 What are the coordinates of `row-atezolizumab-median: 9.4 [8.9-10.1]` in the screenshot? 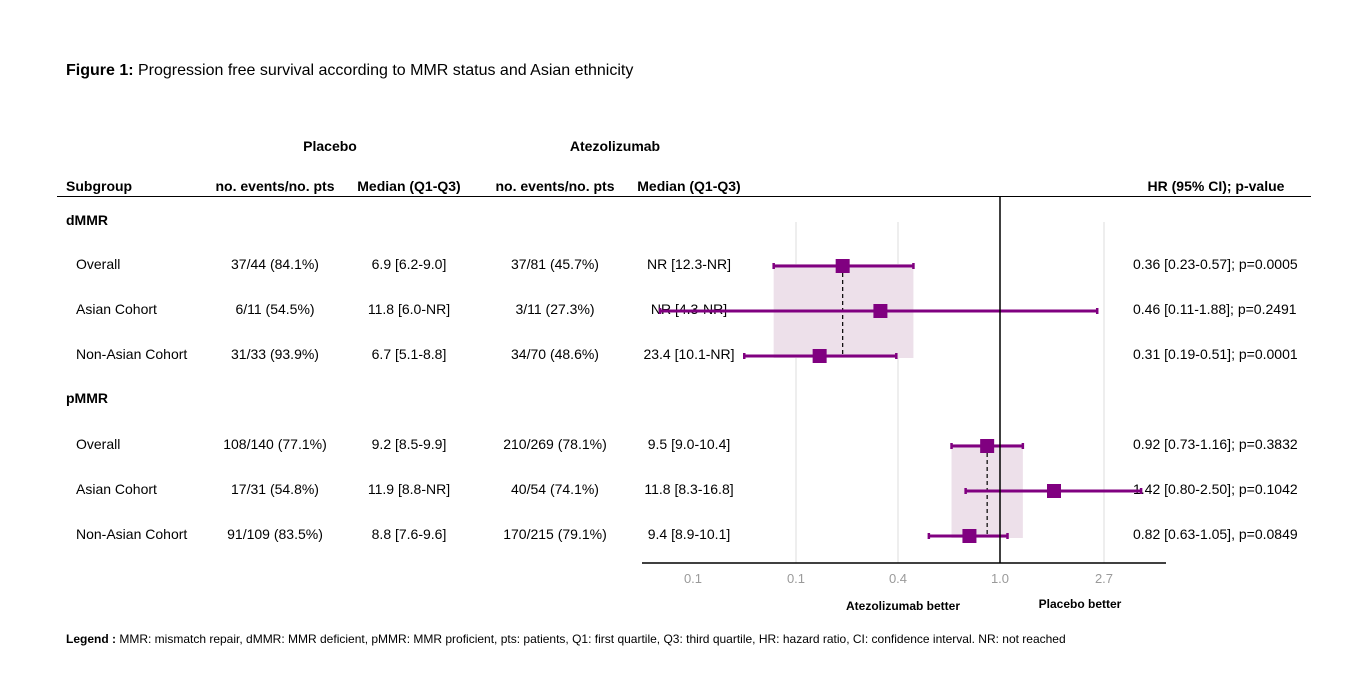 It's located at (689, 534).